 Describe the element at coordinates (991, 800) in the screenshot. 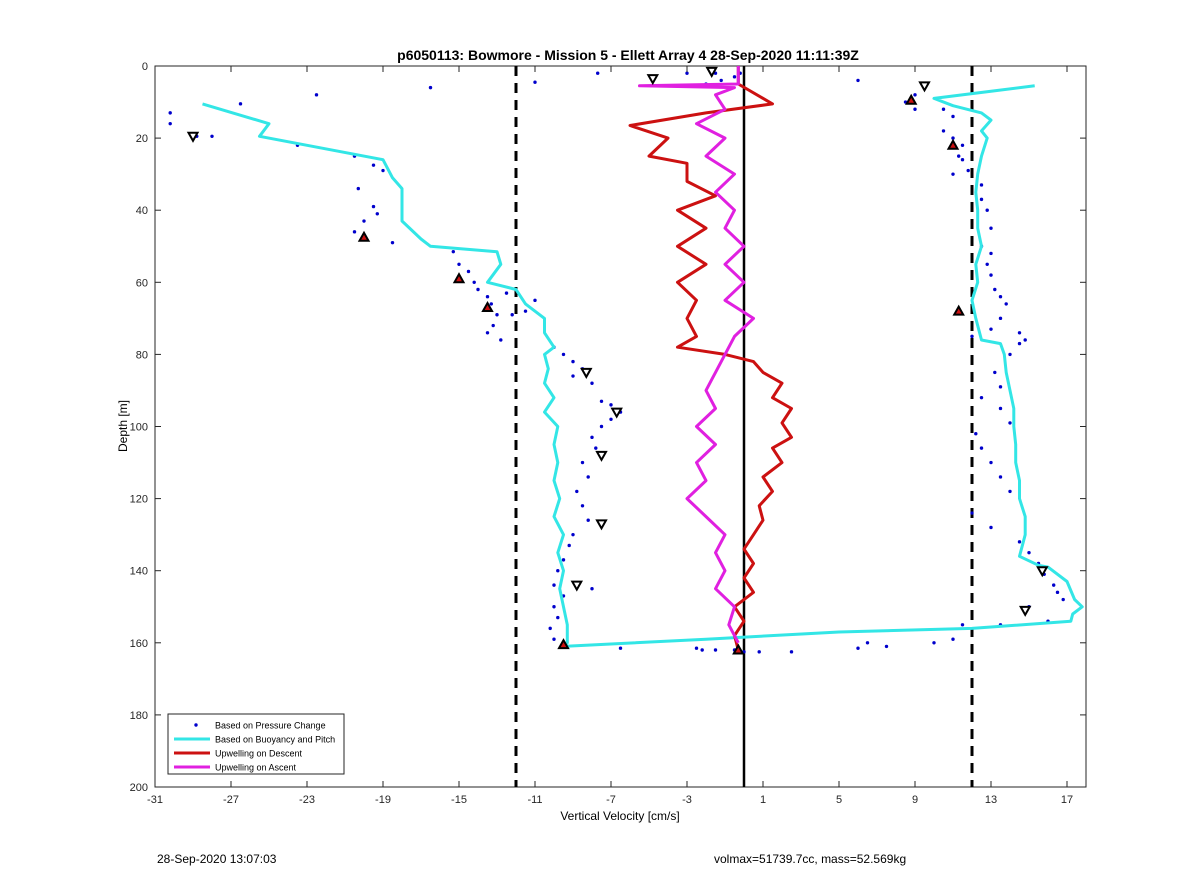

I see `x-tick-label: 13` at that location.